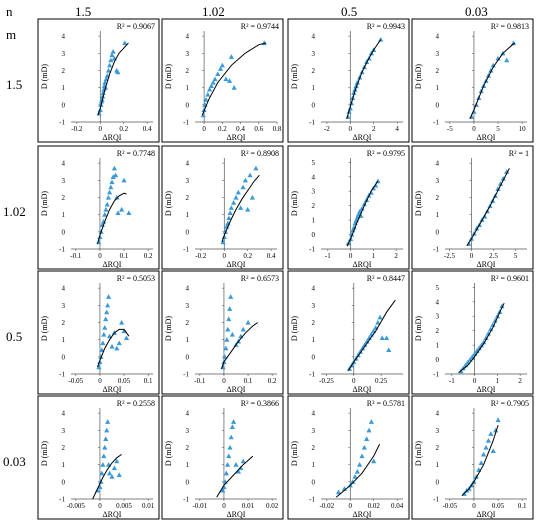 This screenshot has width=550, height=531. Describe the element at coordinates (326, 381) in the screenshot. I see `x-tick-label: -0.25` at that location.